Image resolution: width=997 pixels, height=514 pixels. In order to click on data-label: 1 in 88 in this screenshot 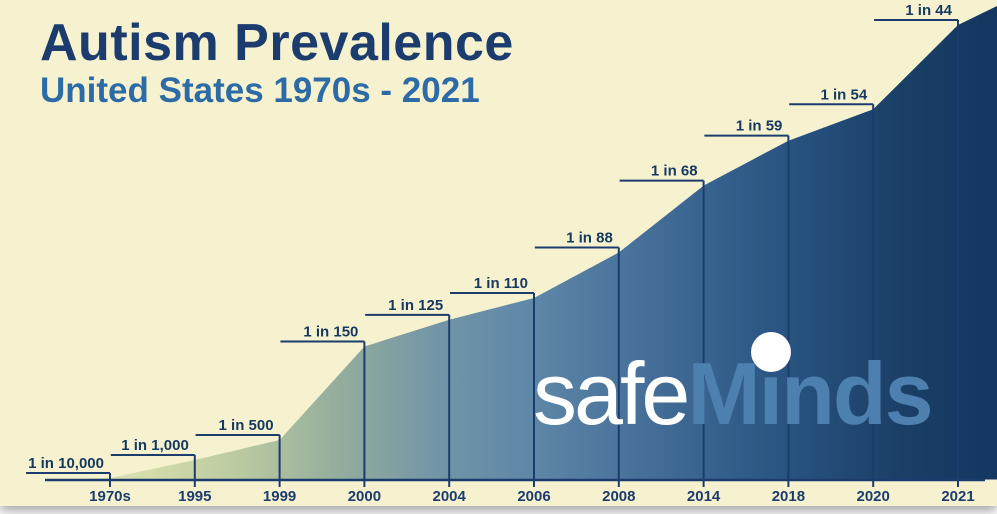, I will do `click(589, 238)`.